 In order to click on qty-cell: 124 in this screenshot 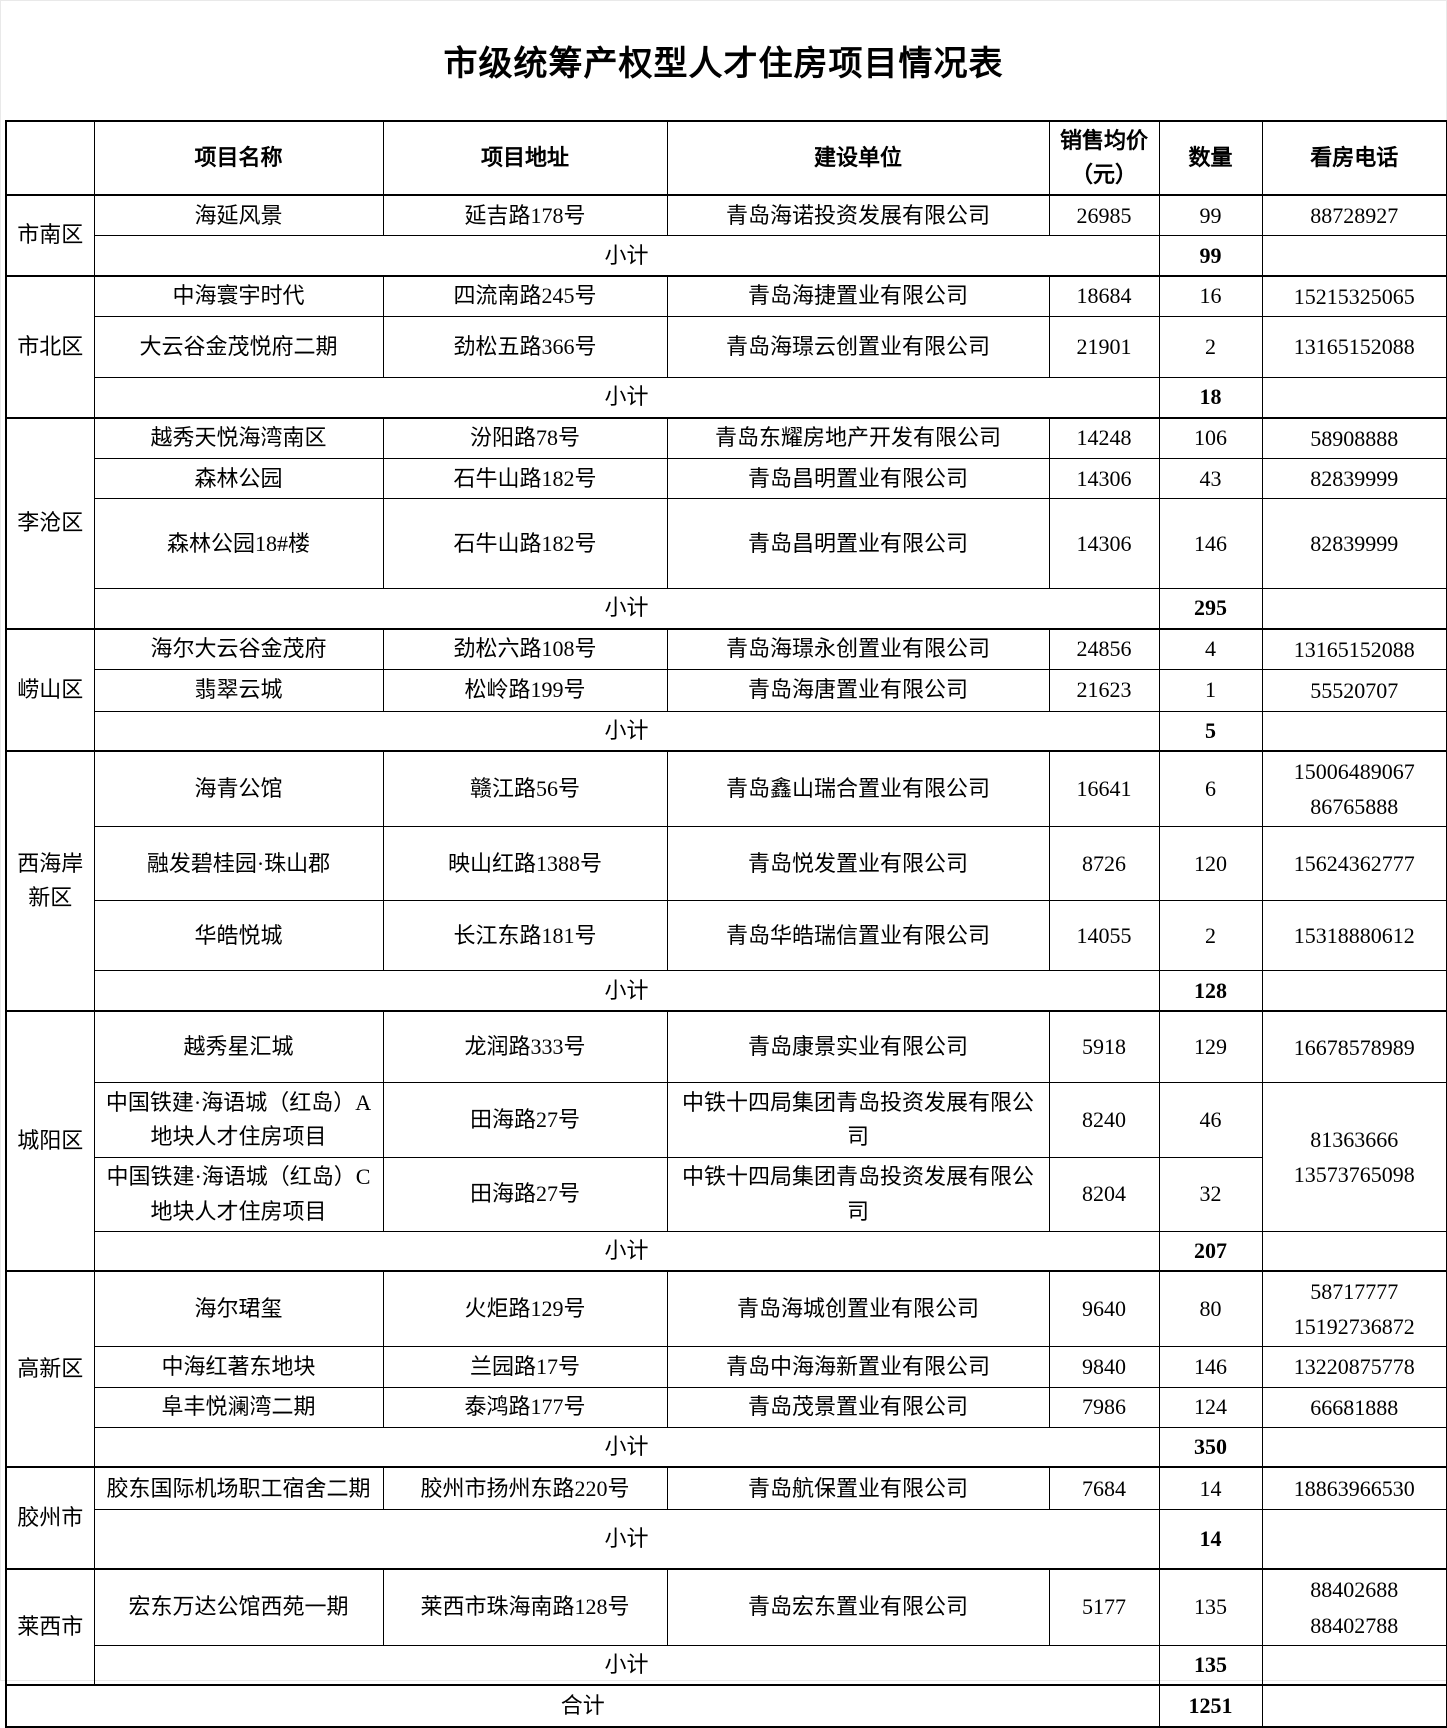, I will do `click(1210, 1407)`.